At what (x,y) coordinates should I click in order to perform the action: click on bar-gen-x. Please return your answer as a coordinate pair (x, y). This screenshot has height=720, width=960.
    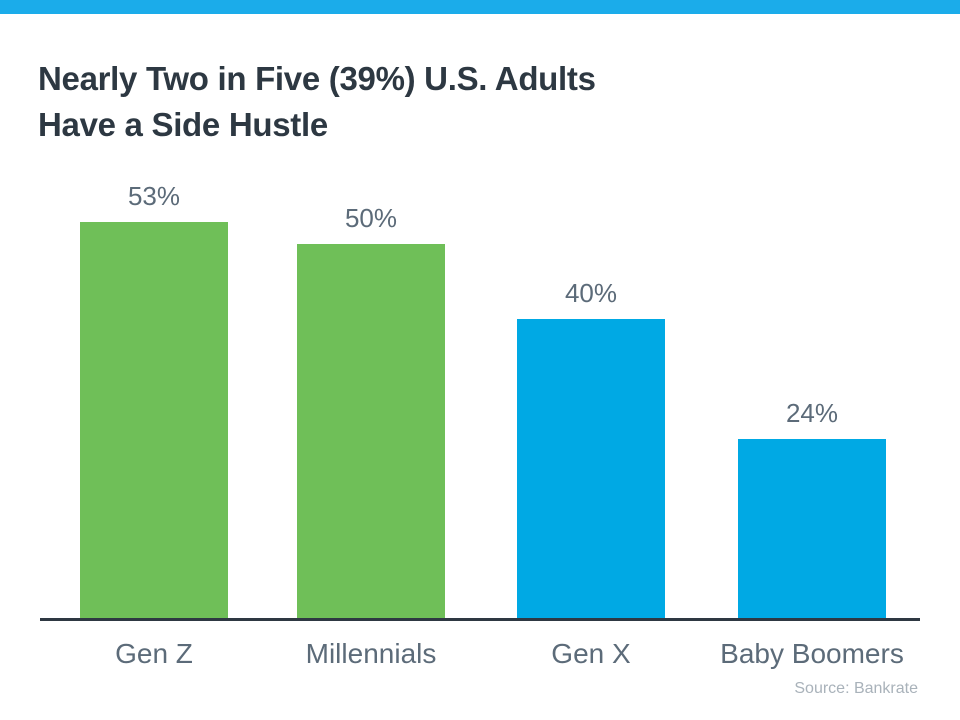
    Looking at the image, I should click on (591, 468).